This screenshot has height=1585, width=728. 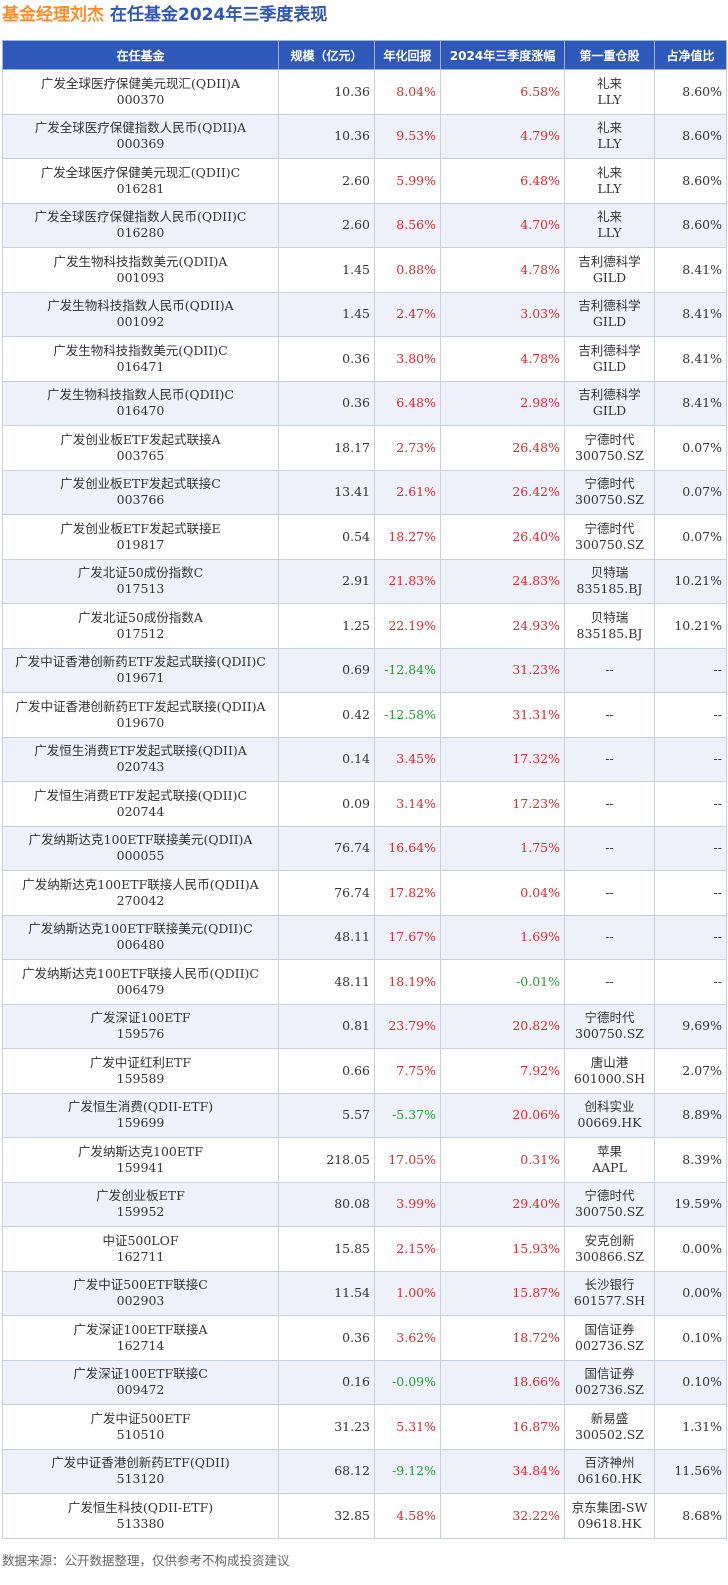 I want to click on fund-cell: 广发恒生科技(QDII-ETF) 513380, so click(x=140, y=1516).